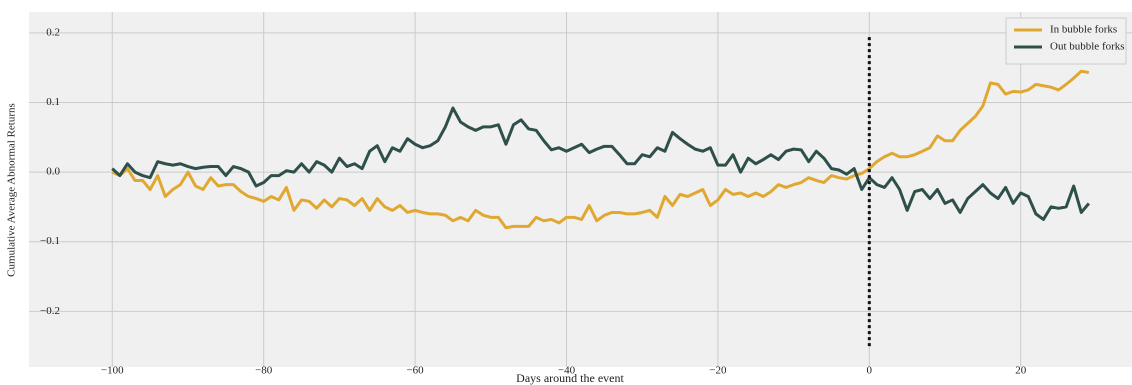  What do you see at coordinates (53, 172) in the screenshot?
I see `y-tick-label: 0.0` at bounding box center [53, 172].